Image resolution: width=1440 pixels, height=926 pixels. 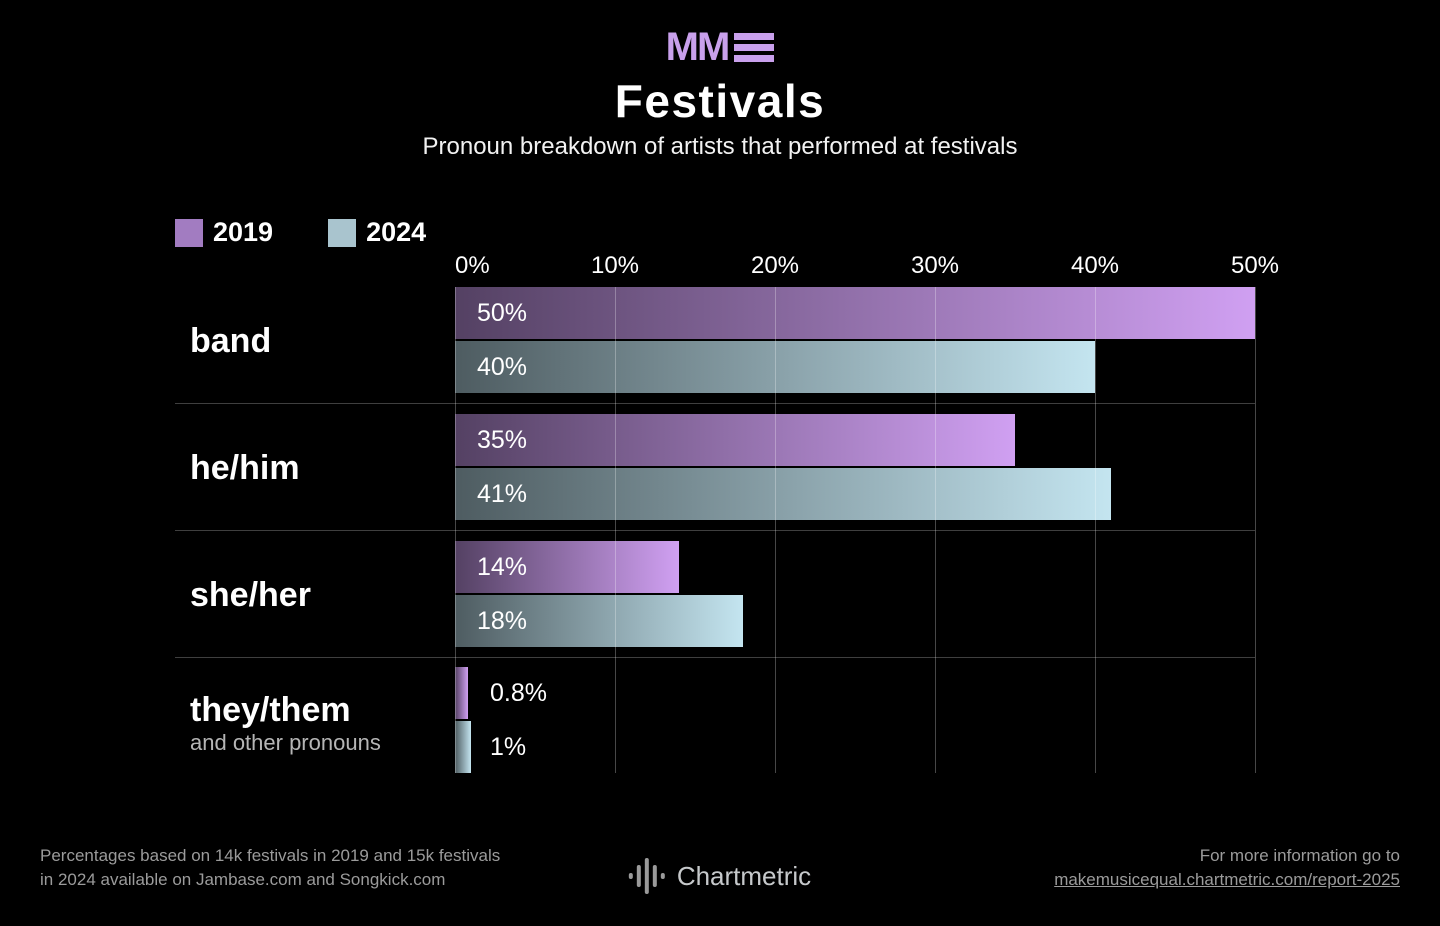 I want to click on category-text: band, so click(x=231, y=341).